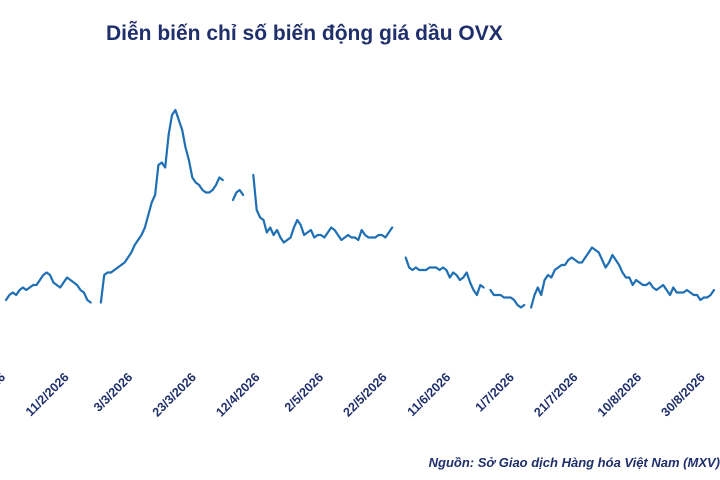  Describe the element at coordinates (304, 392) in the screenshot. I see `x-tick-label: 2/5/2026` at that location.